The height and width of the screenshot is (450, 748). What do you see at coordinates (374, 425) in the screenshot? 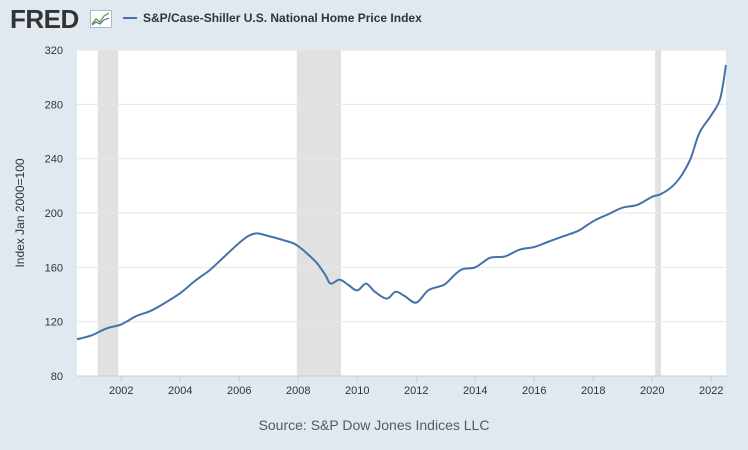
I see `source-note: Source: S&P Dow Jones Indices LLC` at bounding box center [374, 425].